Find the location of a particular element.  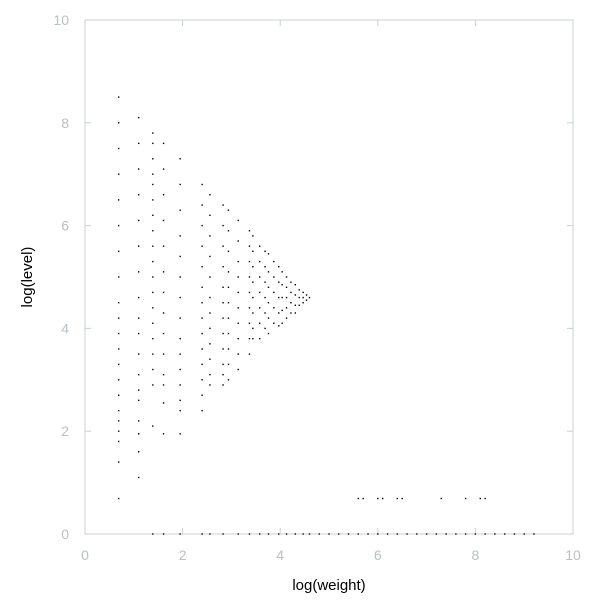

x-tick-label: 0 is located at coordinates (85, 555).